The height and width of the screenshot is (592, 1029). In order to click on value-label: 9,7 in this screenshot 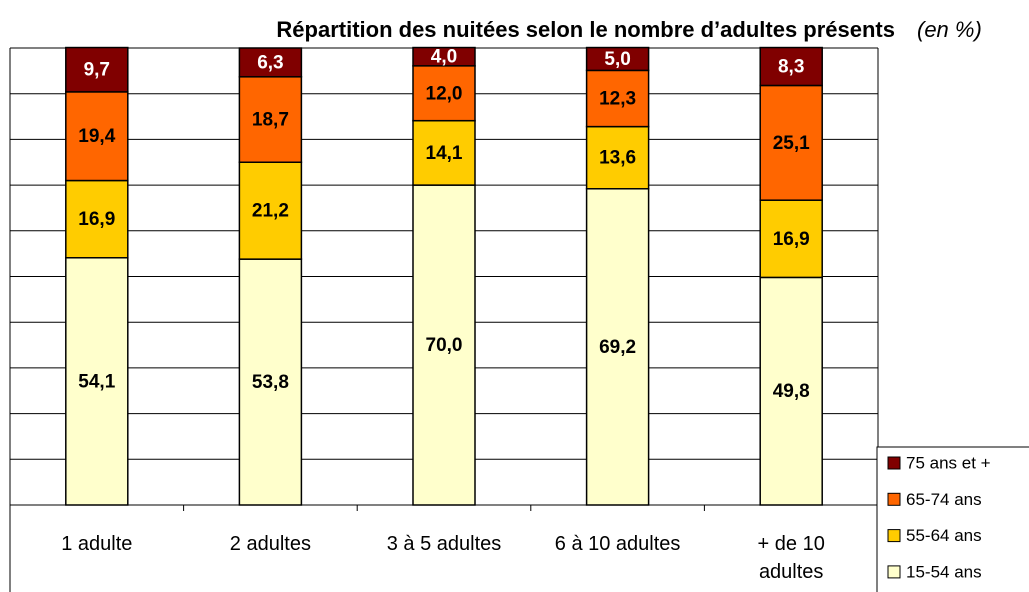, I will do `click(97, 70)`.